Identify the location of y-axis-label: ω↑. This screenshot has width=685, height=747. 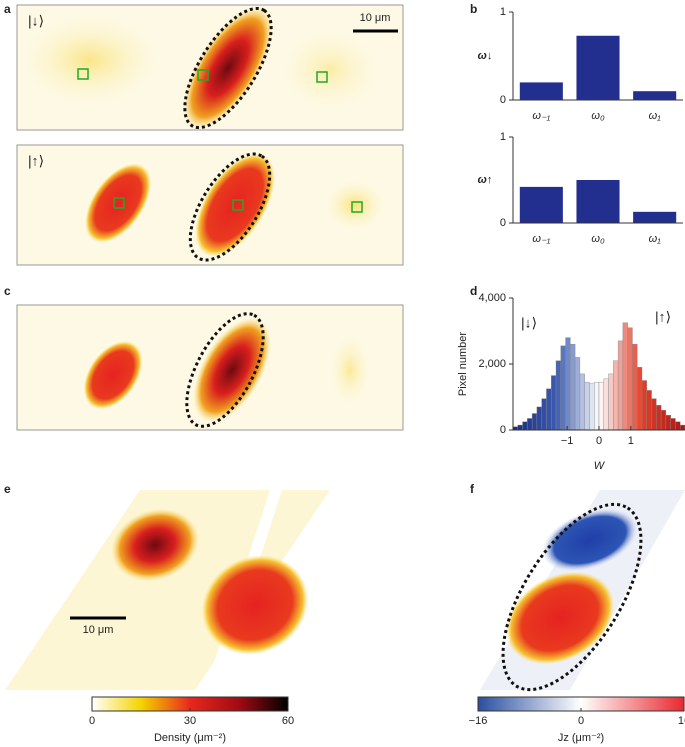
(485, 180).